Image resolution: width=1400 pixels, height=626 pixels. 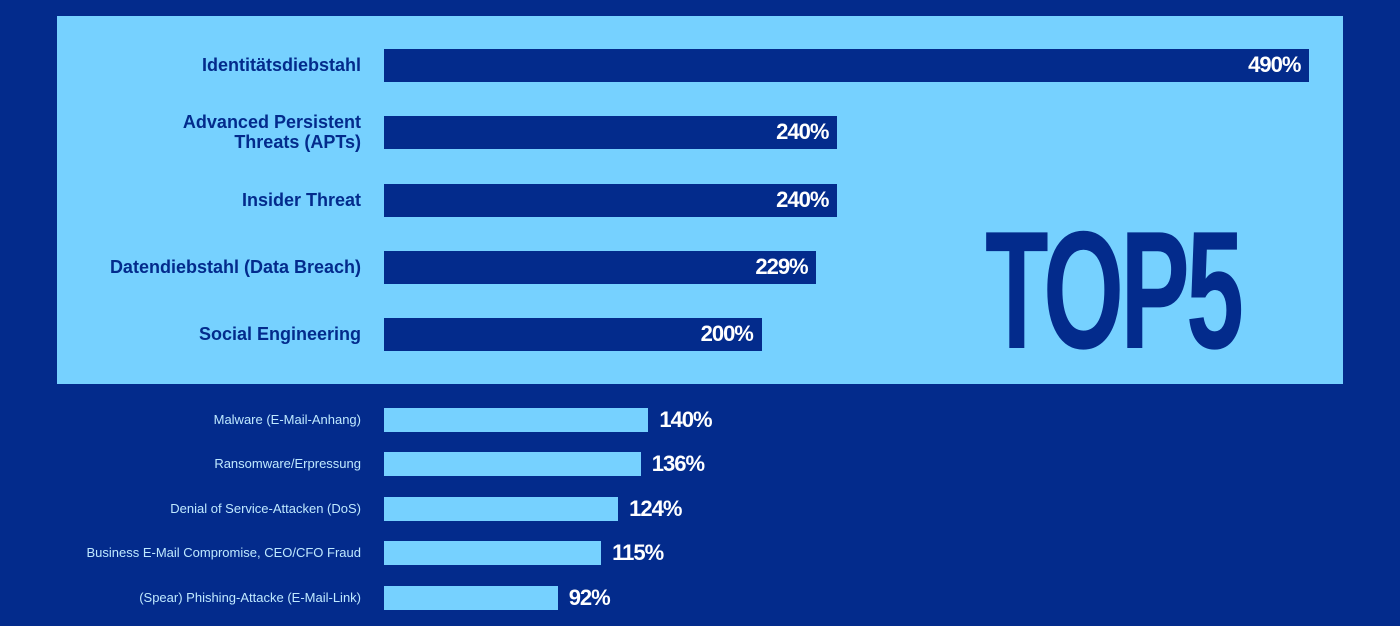 I want to click on value-label-advanced-persistent-threats-apts: 240%, so click(x=802, y=131).